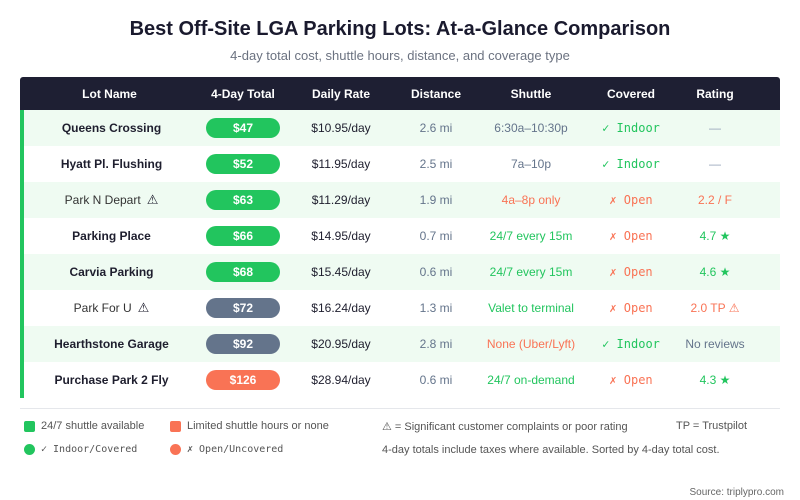 Image resolution: width=800 pixels, height=500 pixels. Describe the element at coordinates (436, 200) in the screenshot. I see `distance: 1.9 mi` at that location.